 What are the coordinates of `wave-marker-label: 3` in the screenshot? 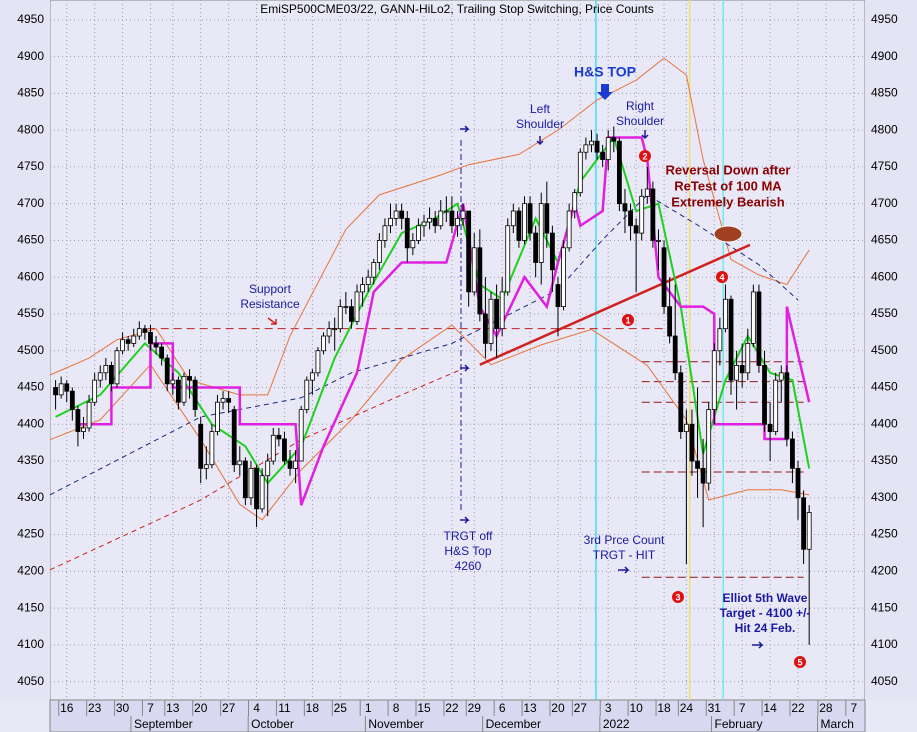 It's located at (677, 597).